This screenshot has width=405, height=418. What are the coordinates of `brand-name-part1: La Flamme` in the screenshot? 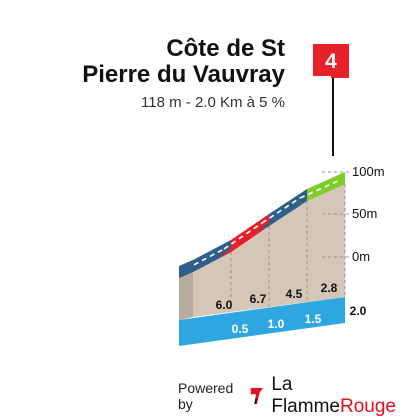 It's located at (305, 395).